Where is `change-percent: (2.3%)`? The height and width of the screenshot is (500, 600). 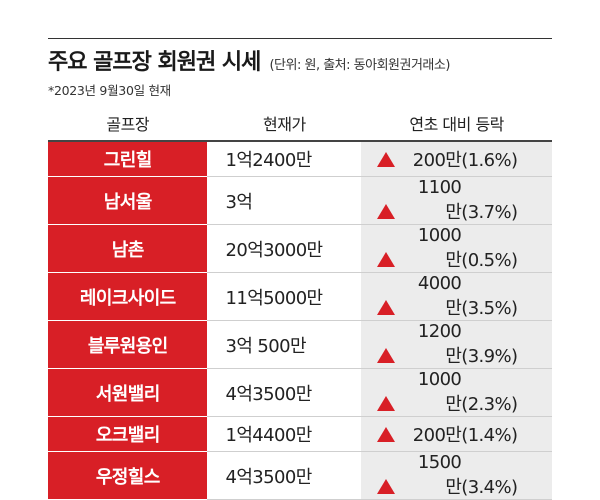
change-percent: (2.3%) is located at coordinates (489, 404).